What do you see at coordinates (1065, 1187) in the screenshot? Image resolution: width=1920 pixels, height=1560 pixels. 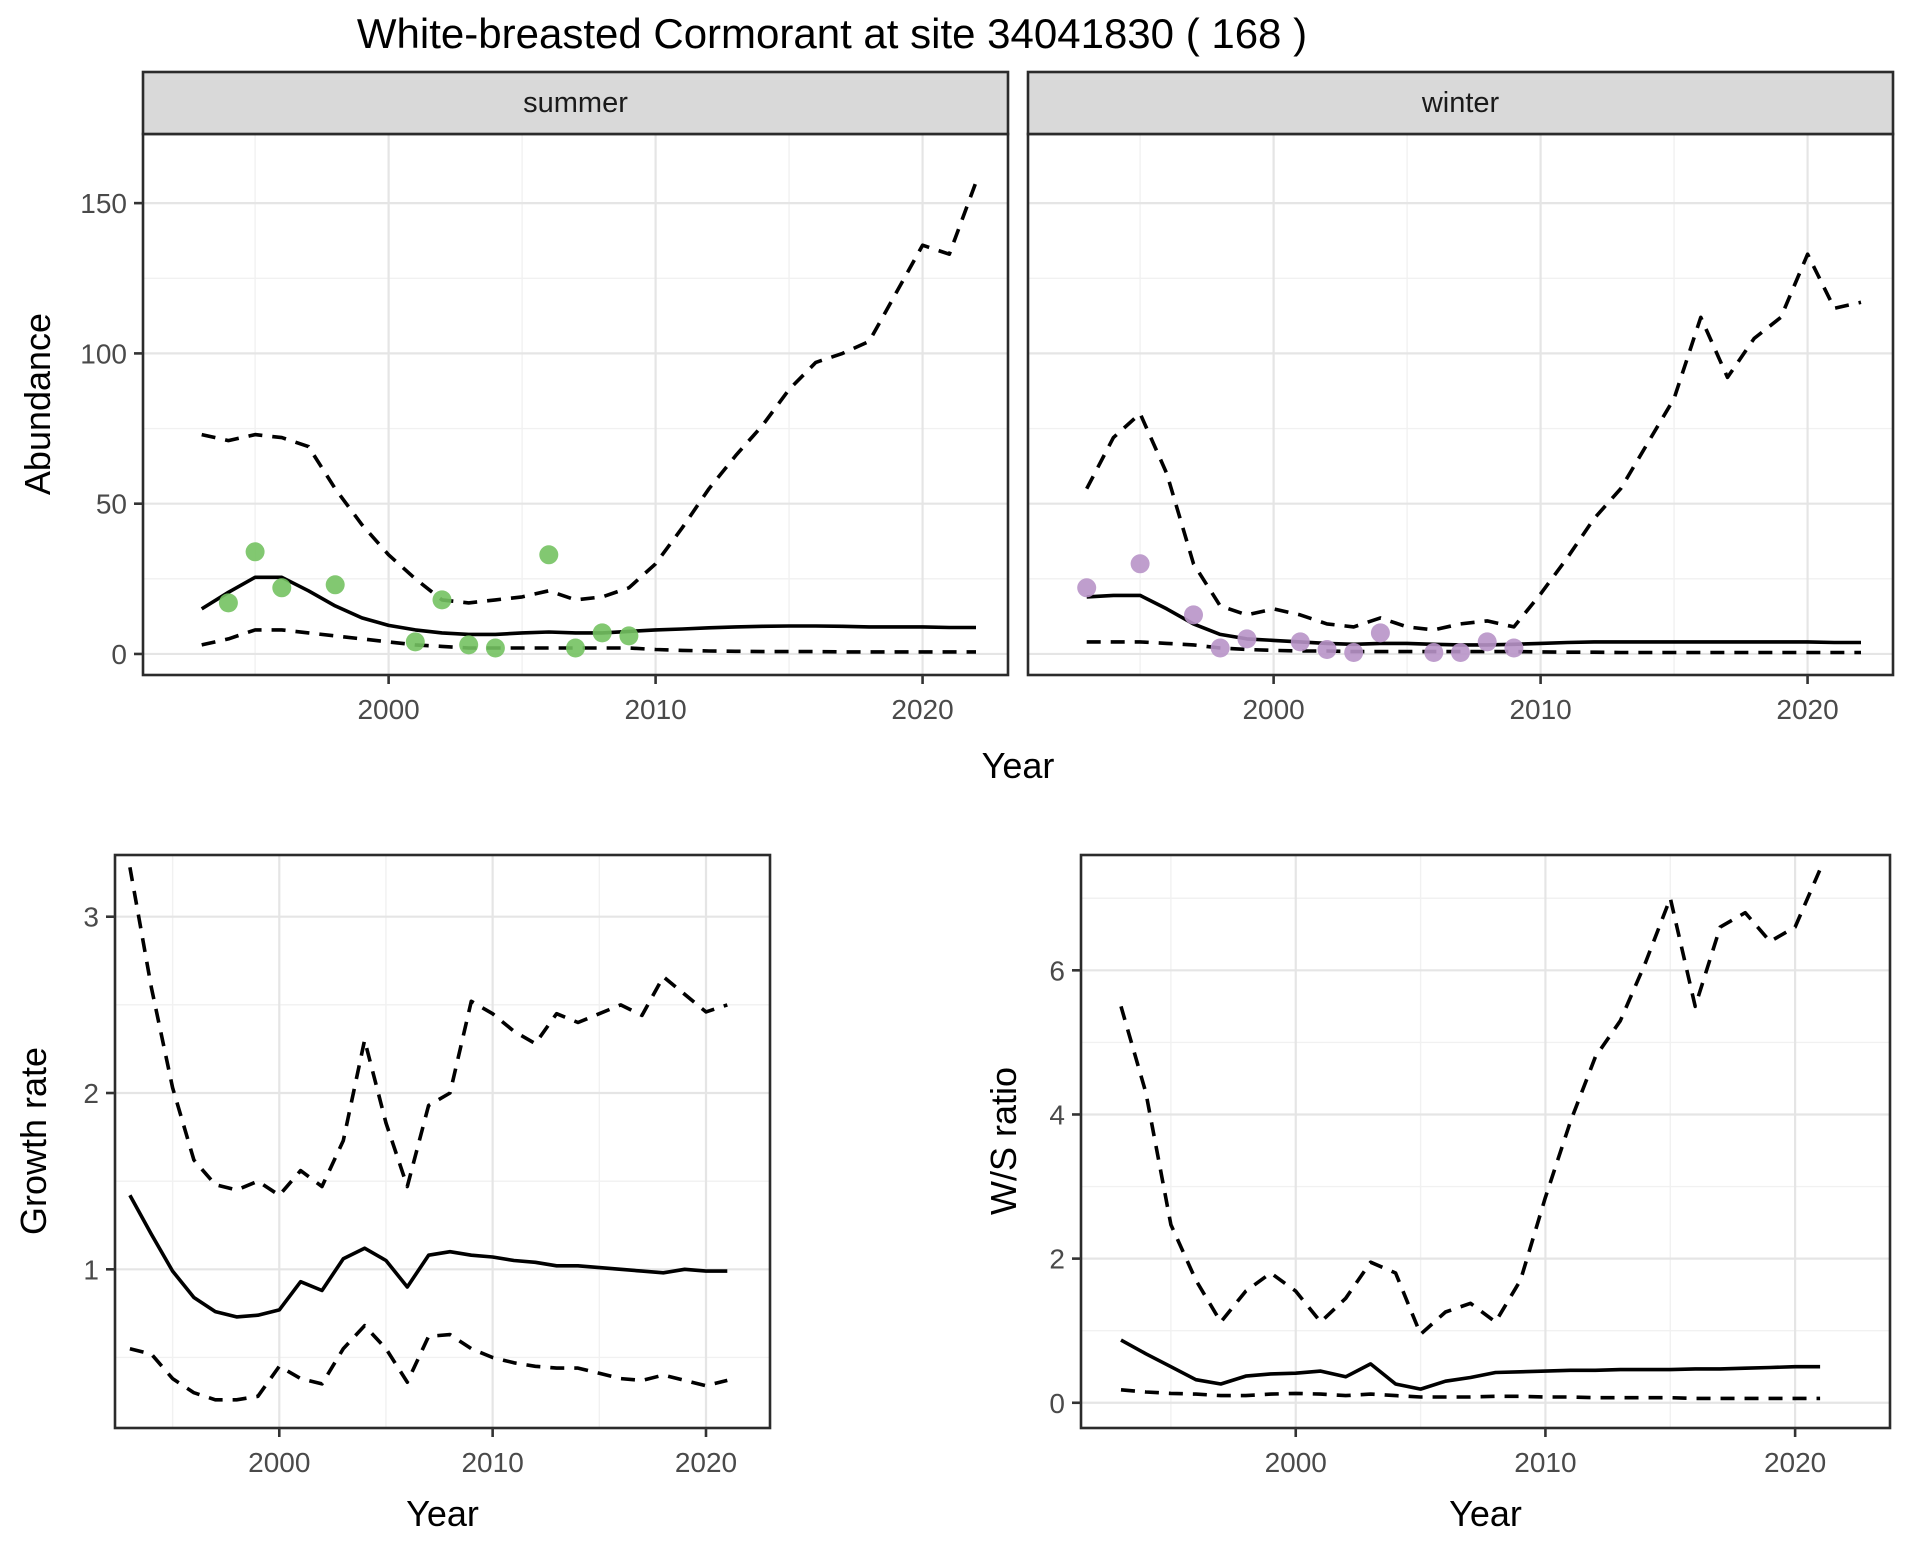 I see `y-axis: 0 2 4 6` at bounding box center [1065, 1187].